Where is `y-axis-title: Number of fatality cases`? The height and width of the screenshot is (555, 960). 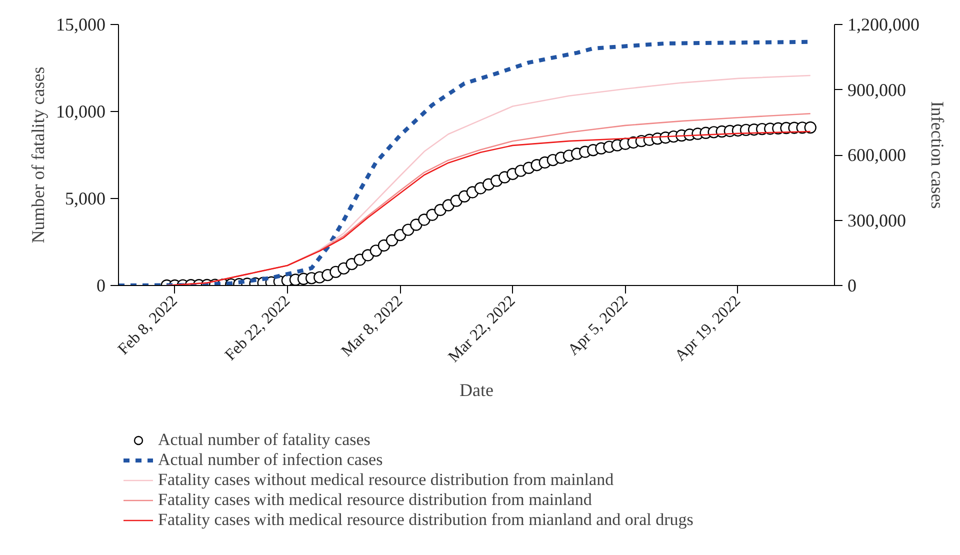
y-axis-title: Number of fatality cases is located at coordinates (38, 155).